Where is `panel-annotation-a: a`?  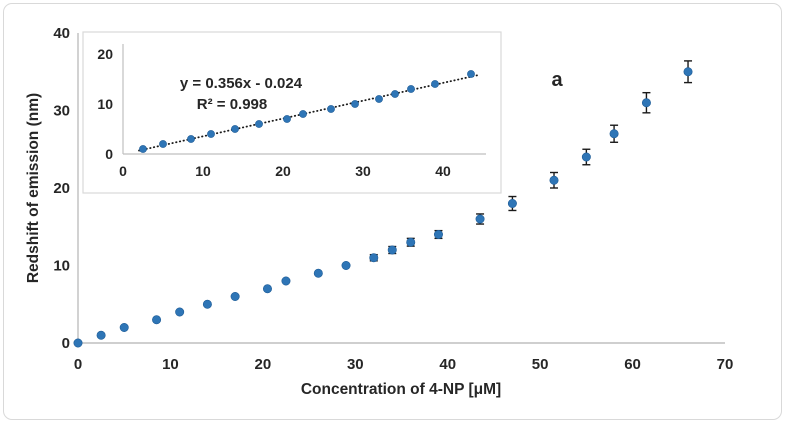
panel-annotation-a: a is located at coordinates (557, 80).